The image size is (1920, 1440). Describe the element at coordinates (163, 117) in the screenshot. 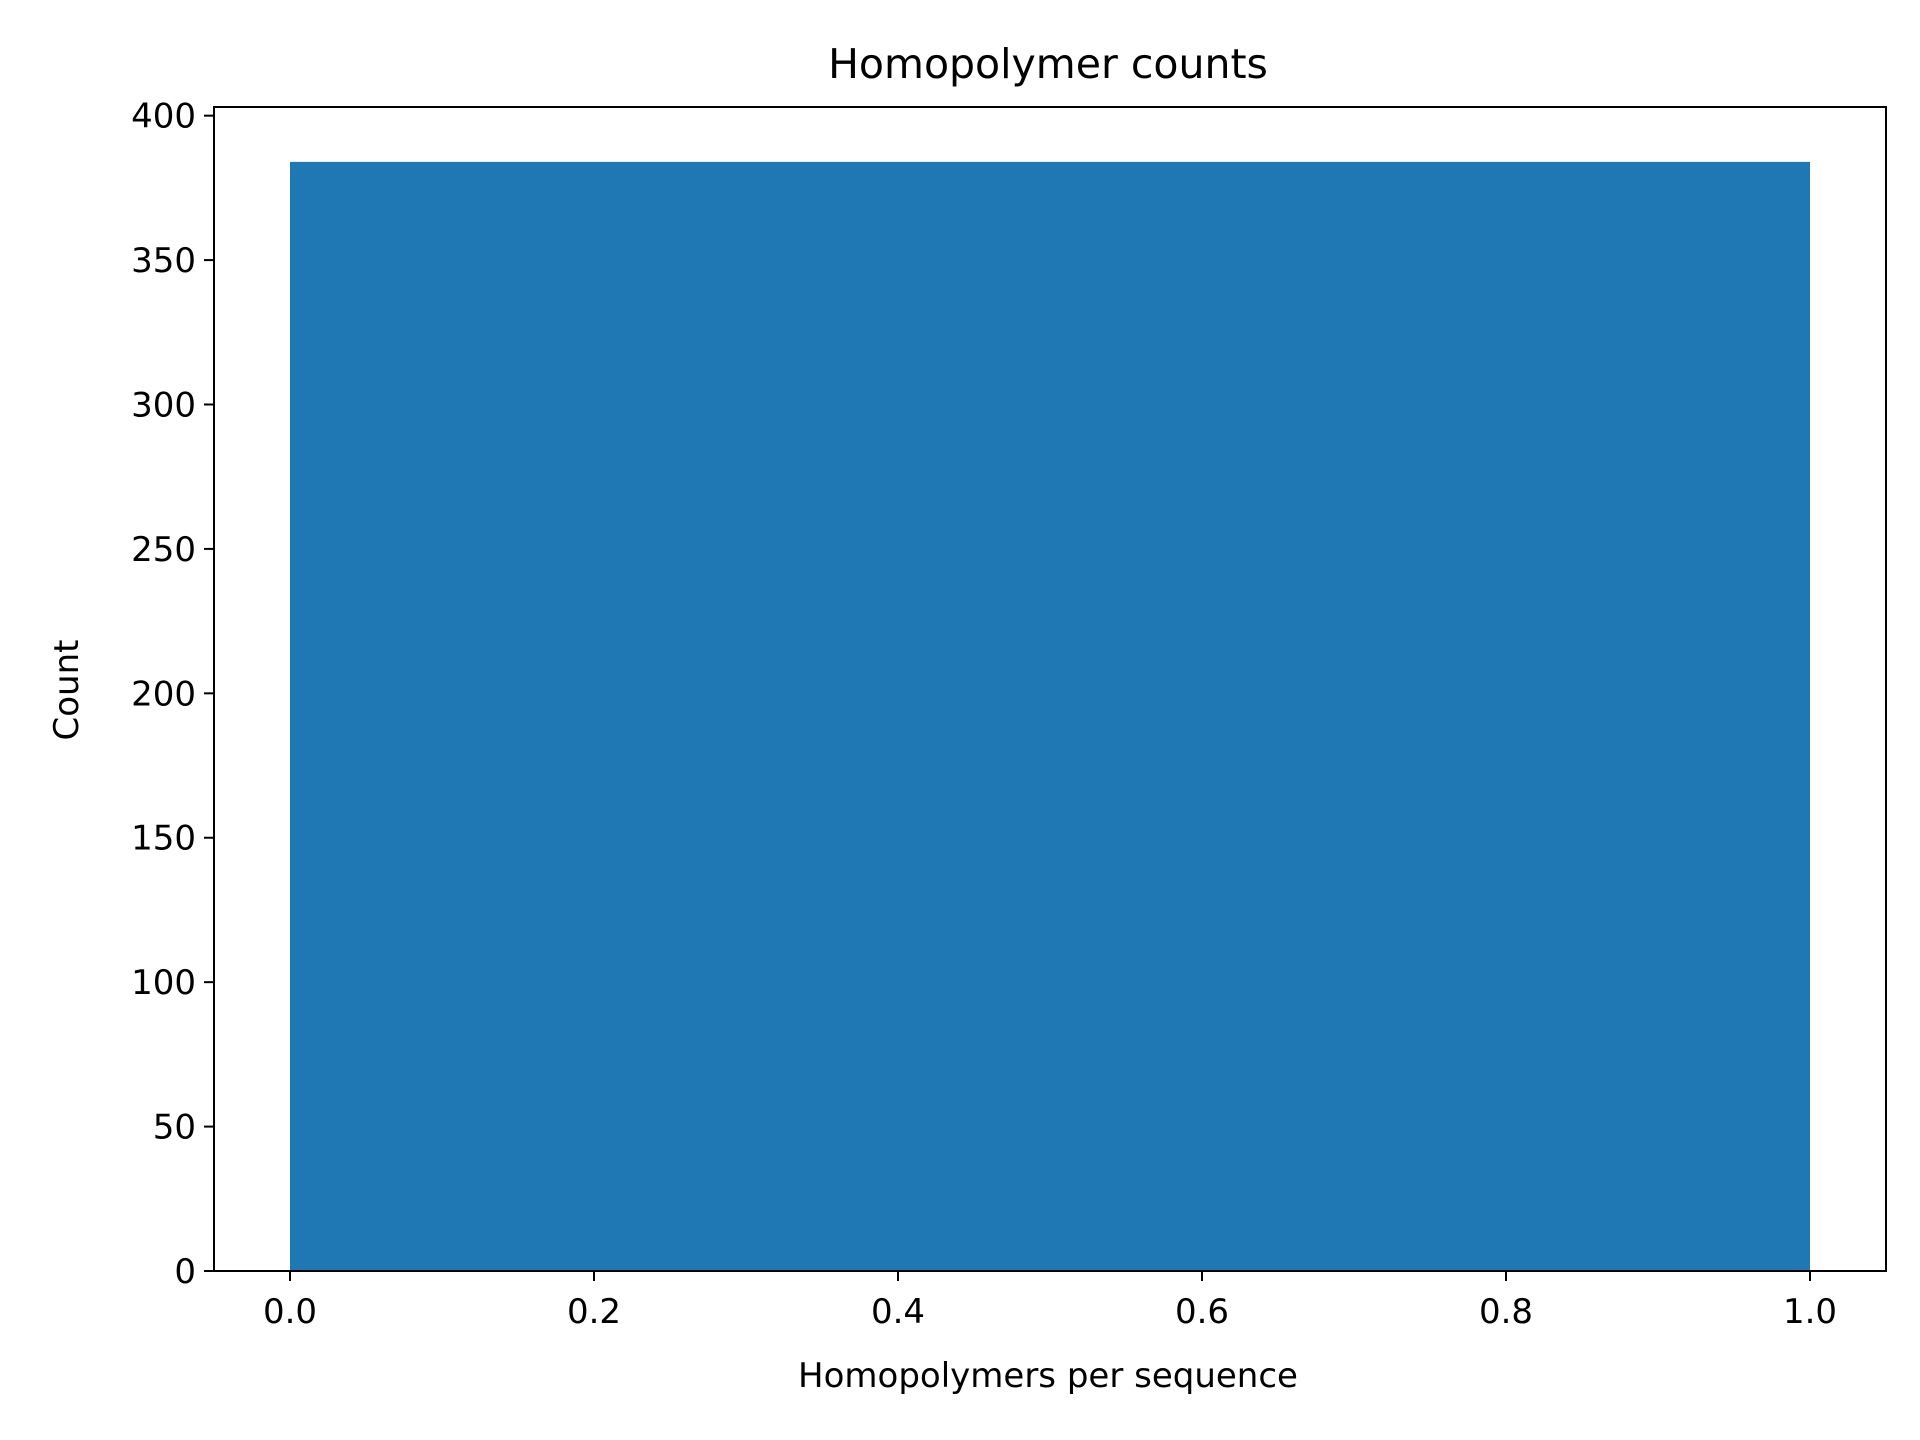

I see `y-tick-label: 400` at that location.